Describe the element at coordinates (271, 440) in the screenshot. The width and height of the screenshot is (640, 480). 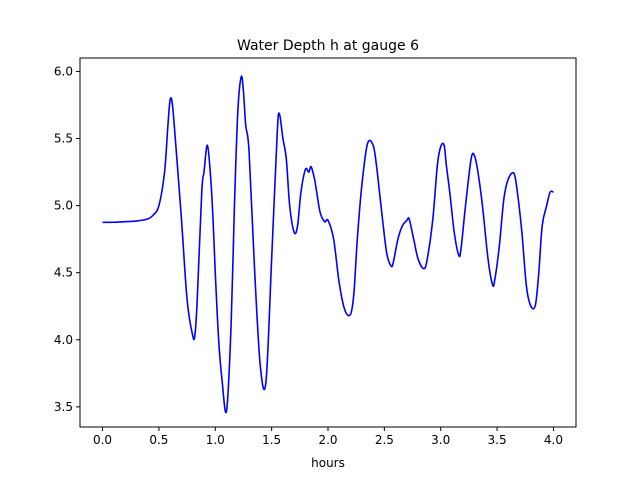
I see `x-tick-label: 1.5` at that location.